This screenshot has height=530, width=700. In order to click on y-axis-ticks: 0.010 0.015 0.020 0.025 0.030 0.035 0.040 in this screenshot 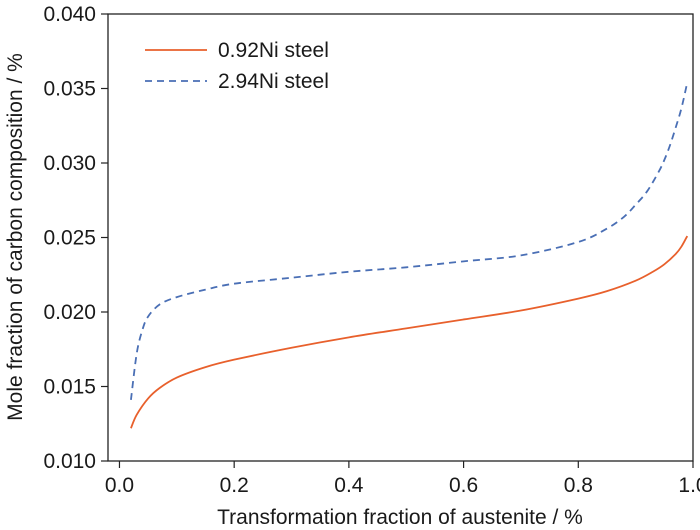, I will do `click(75, 238)`.